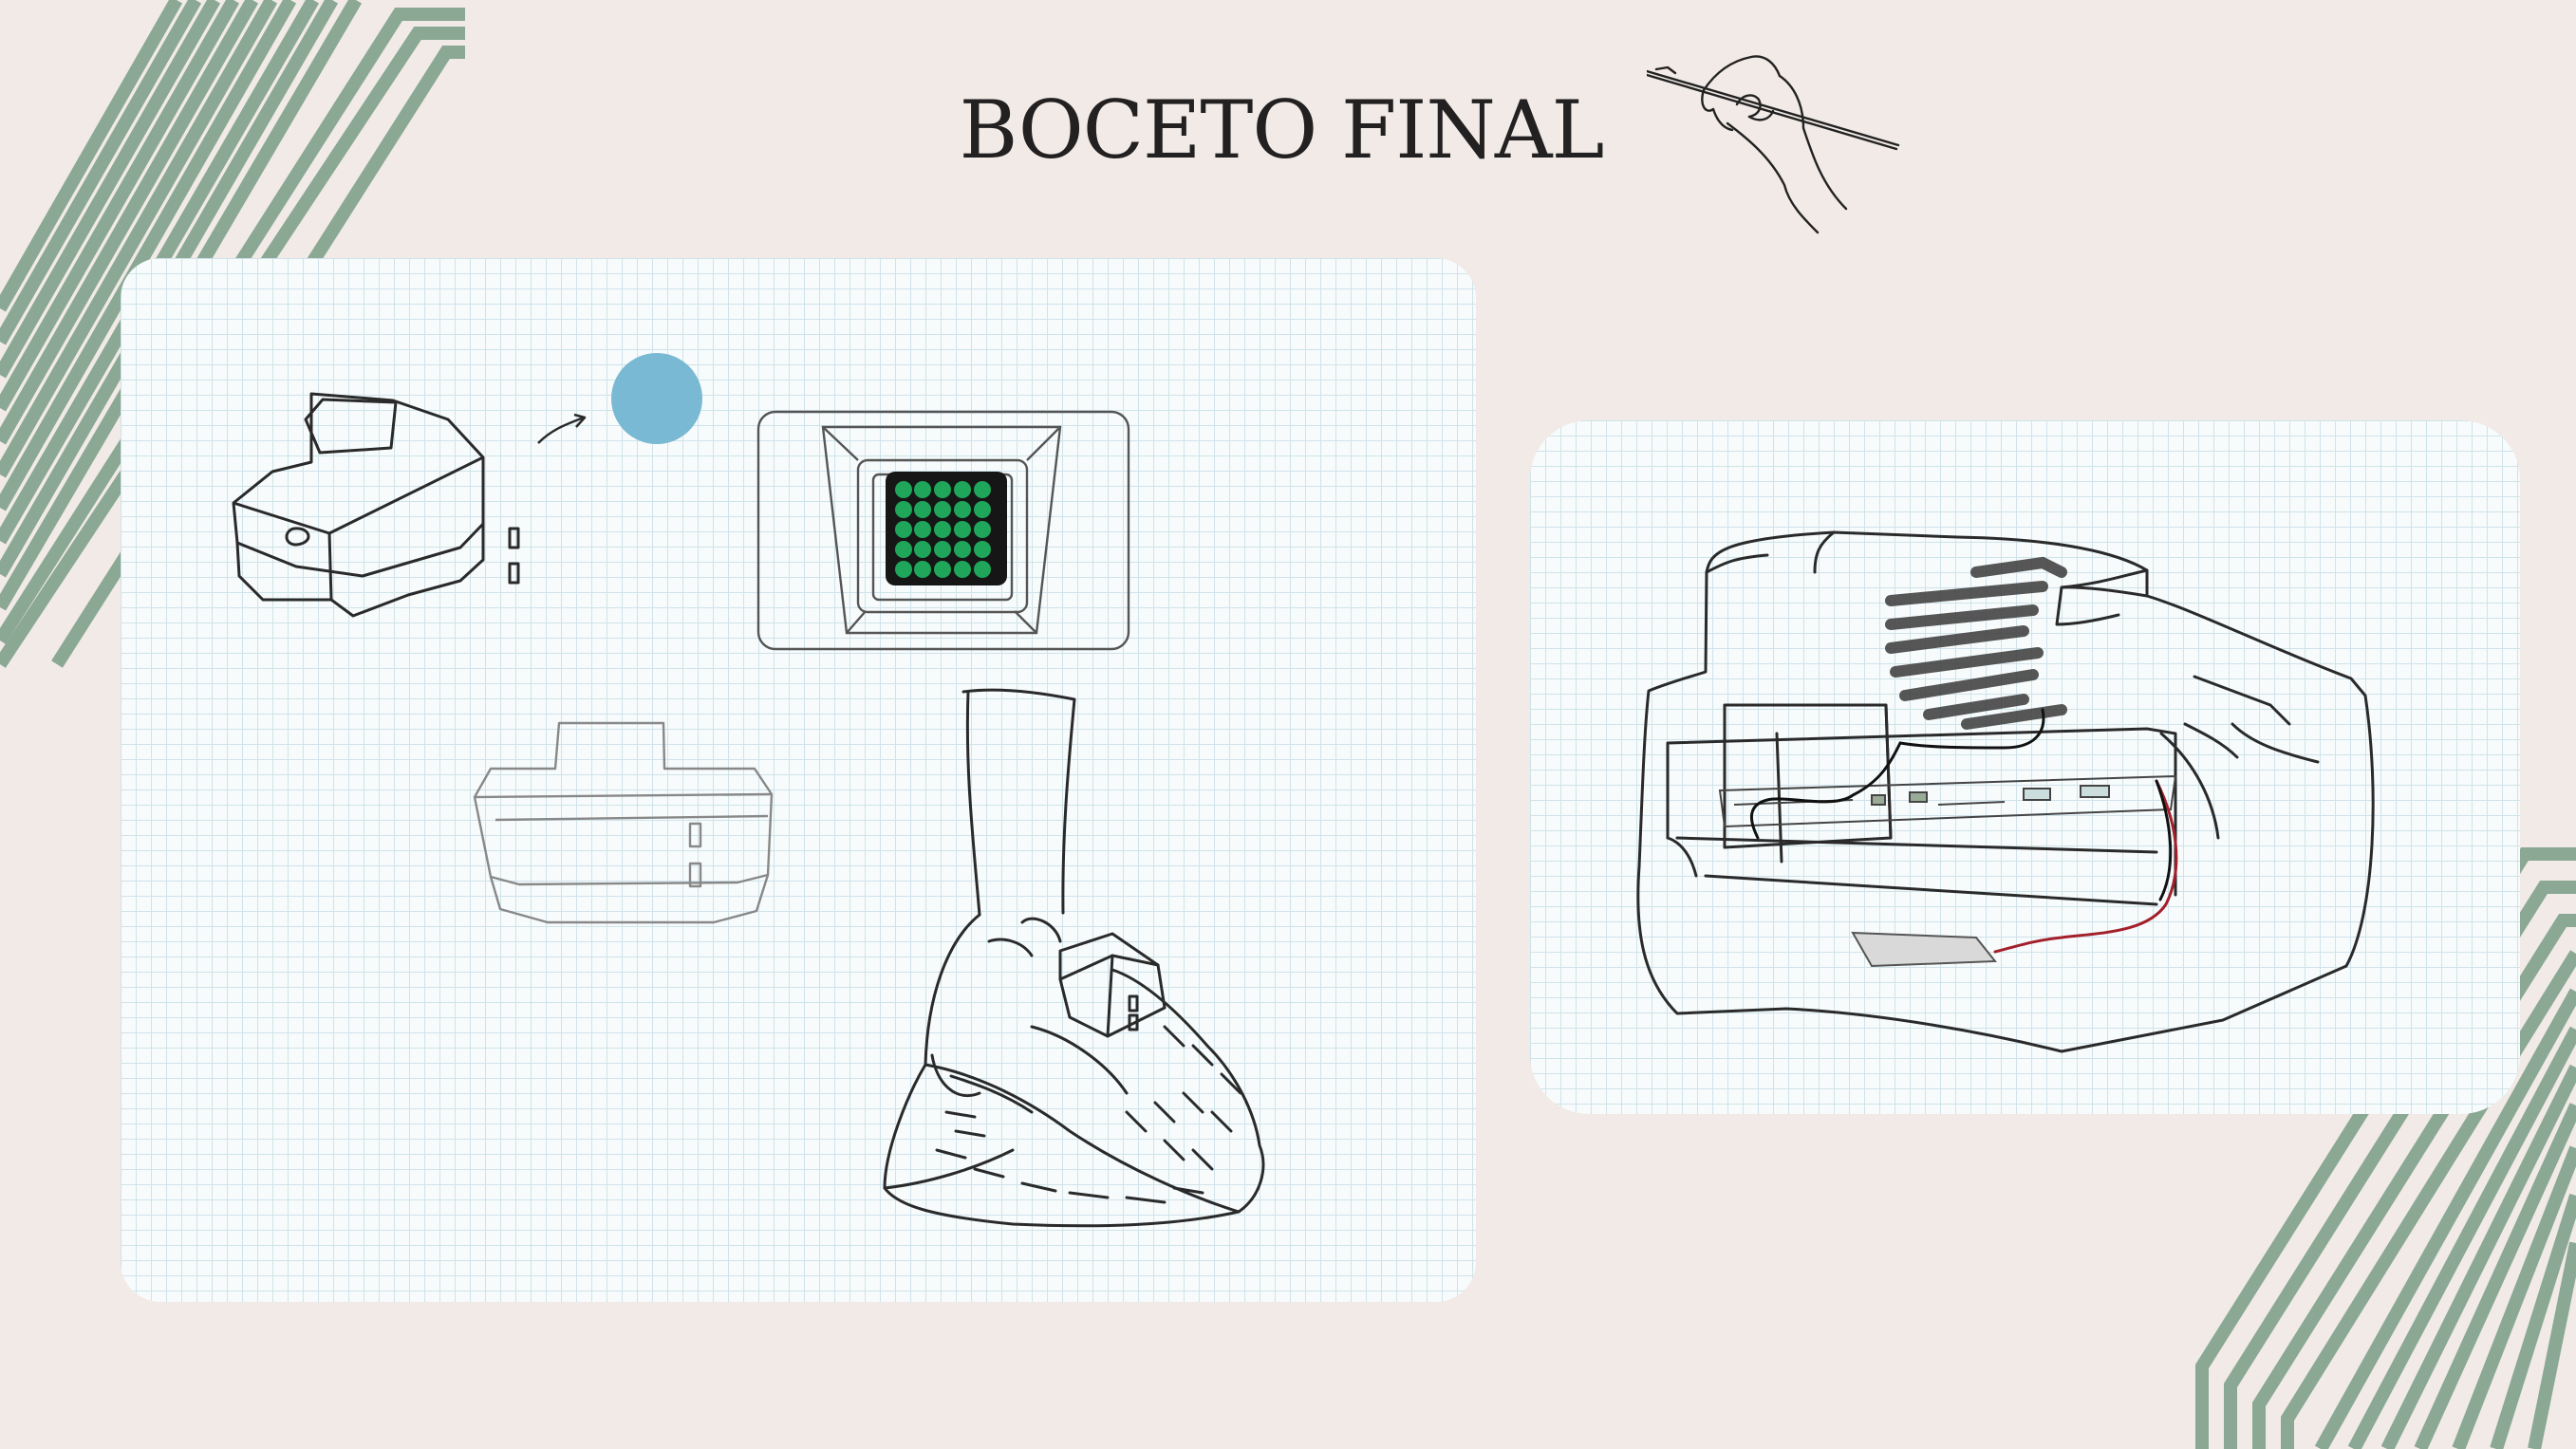  What do you see at coordinates (1925, 949) in the screenshot?
I see `sensor-pad` at bounding box center [1925, 949].